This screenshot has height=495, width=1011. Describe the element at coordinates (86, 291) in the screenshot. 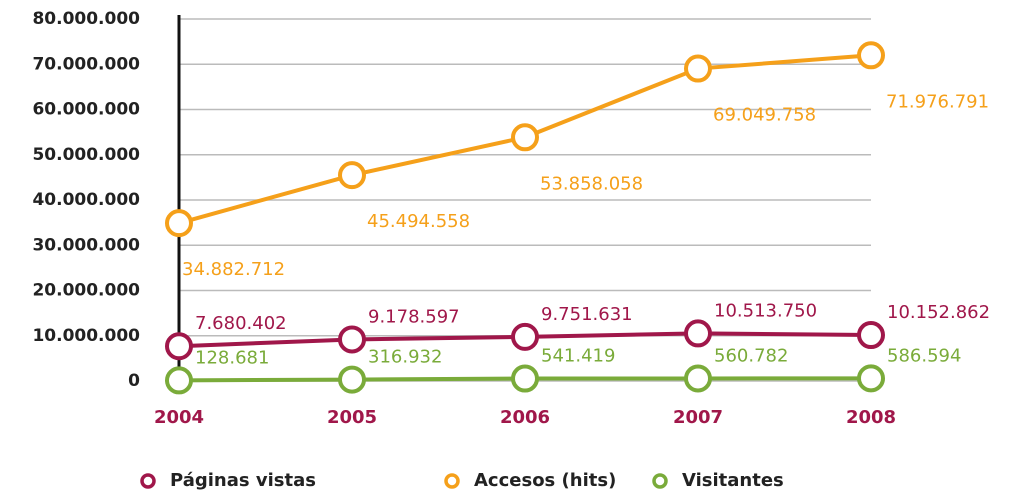

I see `y-tick-label: 20.000.000` at that location.